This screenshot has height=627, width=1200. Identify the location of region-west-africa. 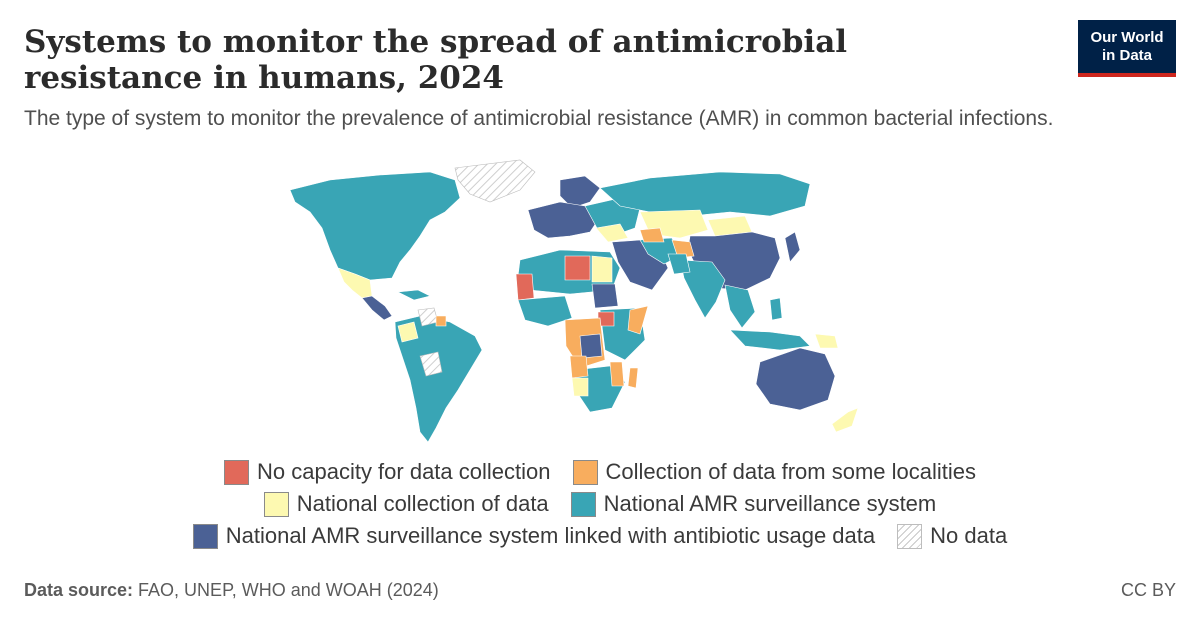
(545, 311).